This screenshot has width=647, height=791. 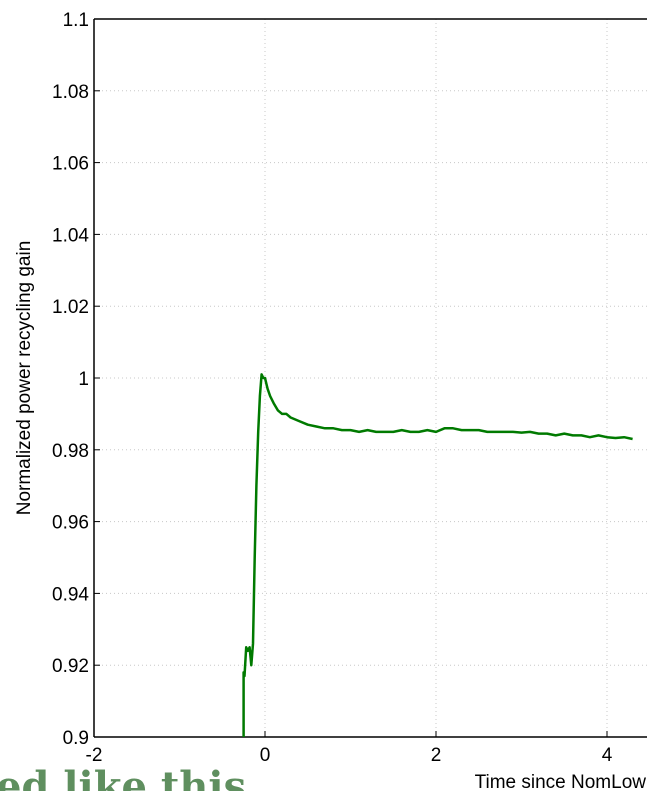 What do you see at coordinates (83, 379) in the screenshot?
I see `y-tick-label: 1` at bounding box center [83, 379].